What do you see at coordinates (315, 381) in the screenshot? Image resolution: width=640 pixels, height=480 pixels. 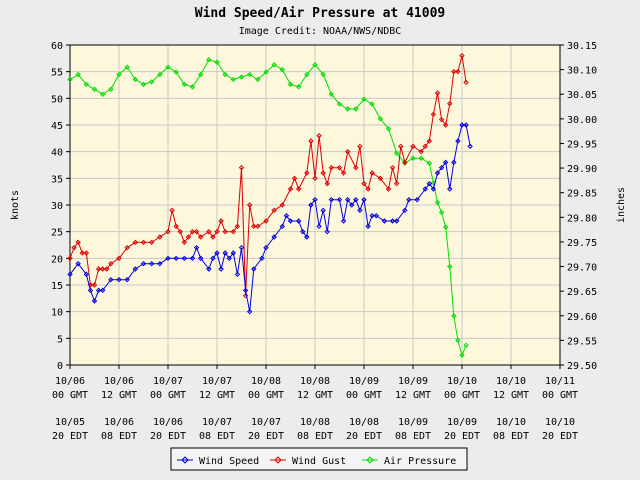 I see `x-tick-gmt-date: 10/08` at bounding box center [315, 381].